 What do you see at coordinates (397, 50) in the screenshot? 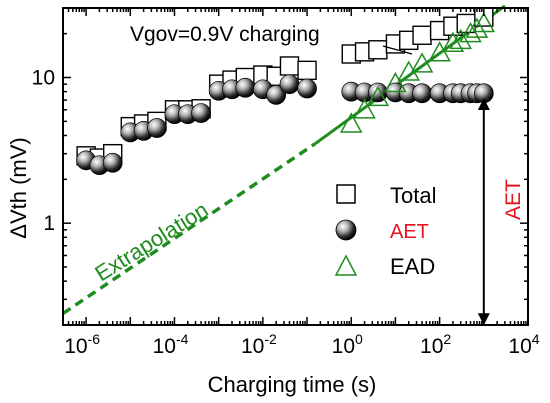
I see `annotation-pointer` at bounding box center [397, 50].